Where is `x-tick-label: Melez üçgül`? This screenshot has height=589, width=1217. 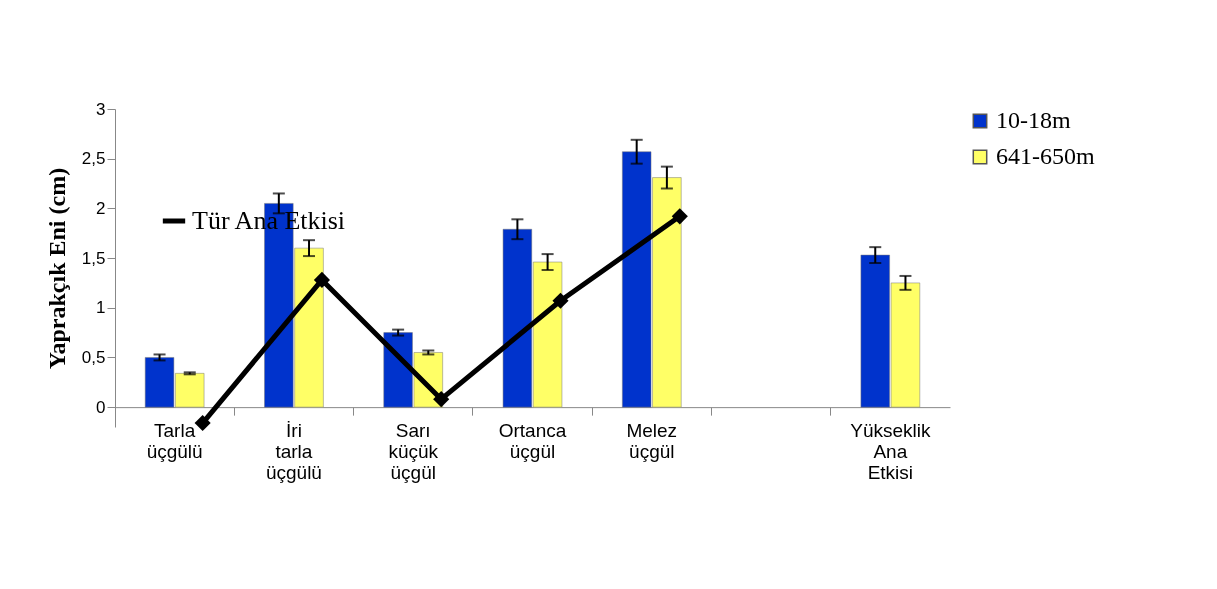
x-tick-label: Melez üçgül is located at coordinates (652, 440).